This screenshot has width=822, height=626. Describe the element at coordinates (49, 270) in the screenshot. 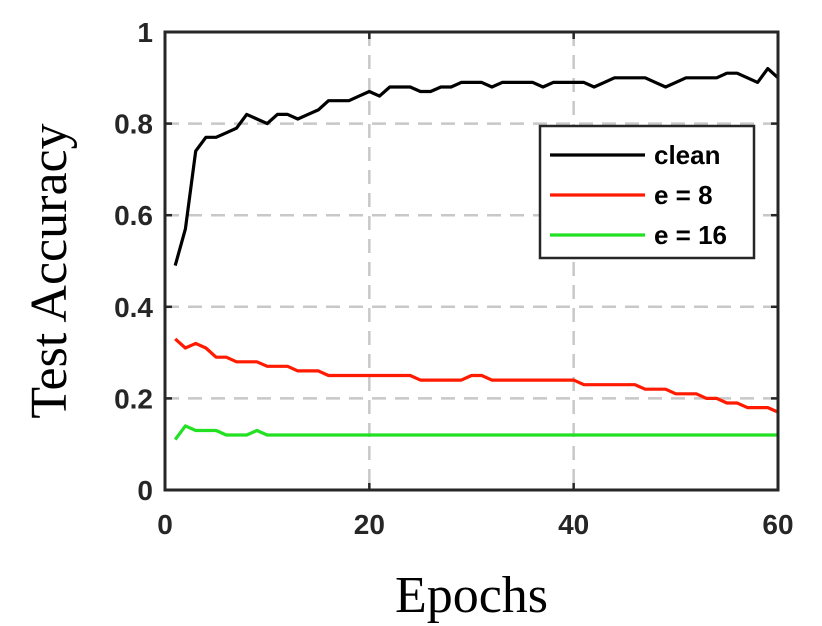

I see `y-axis-label: Test Accuracy` at that location.